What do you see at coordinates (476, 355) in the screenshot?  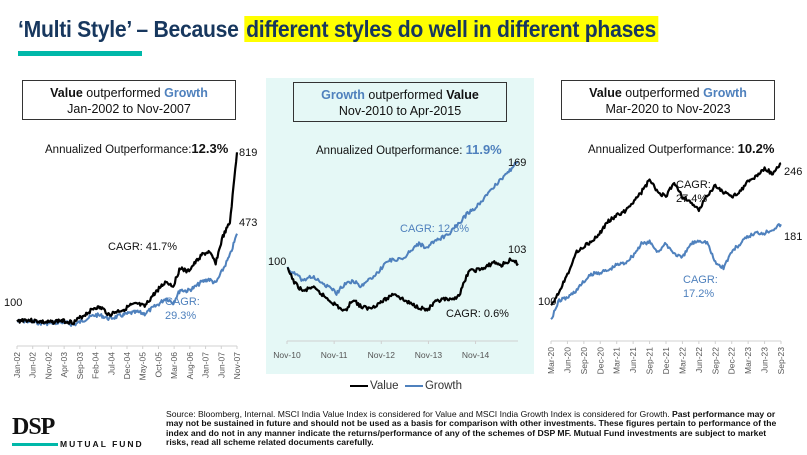 I see `chart2-tick-label: Nov-14` at bounding box center [476, 355].